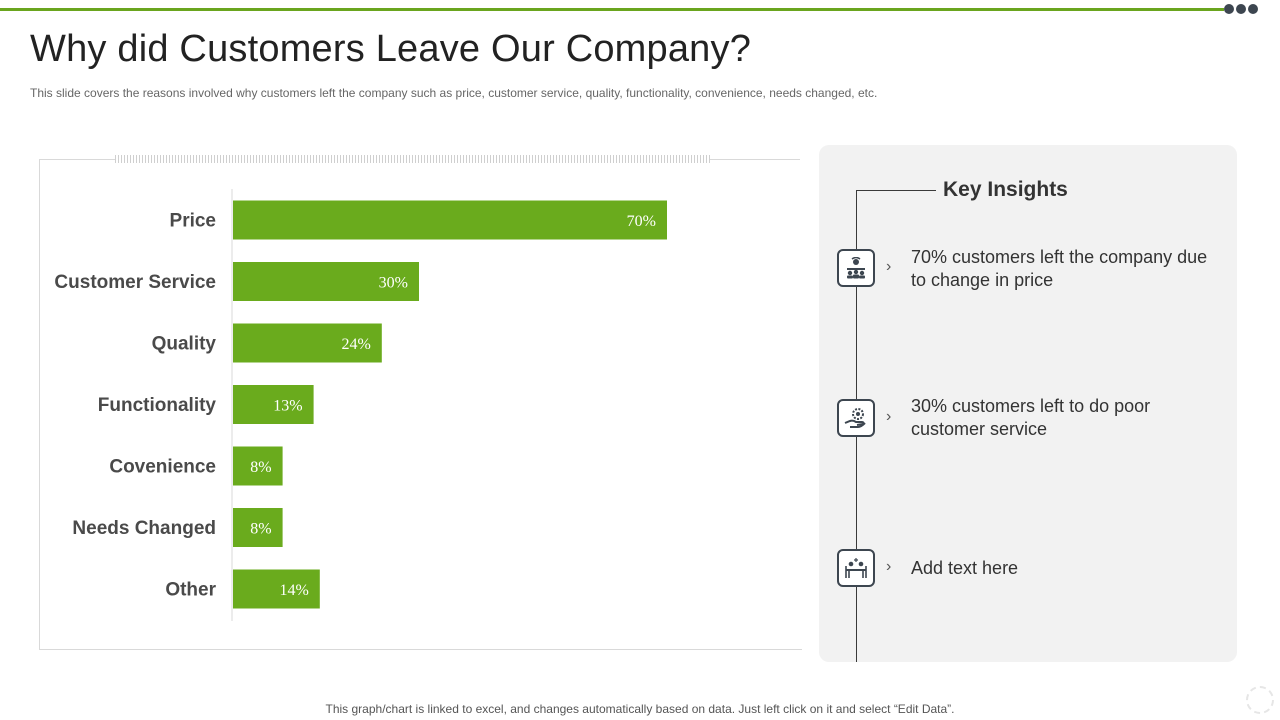 The image size is (1280, 720). Describe the element at coordinates (193, 221) in the screenshot. I see `category-label: Price` at that location.